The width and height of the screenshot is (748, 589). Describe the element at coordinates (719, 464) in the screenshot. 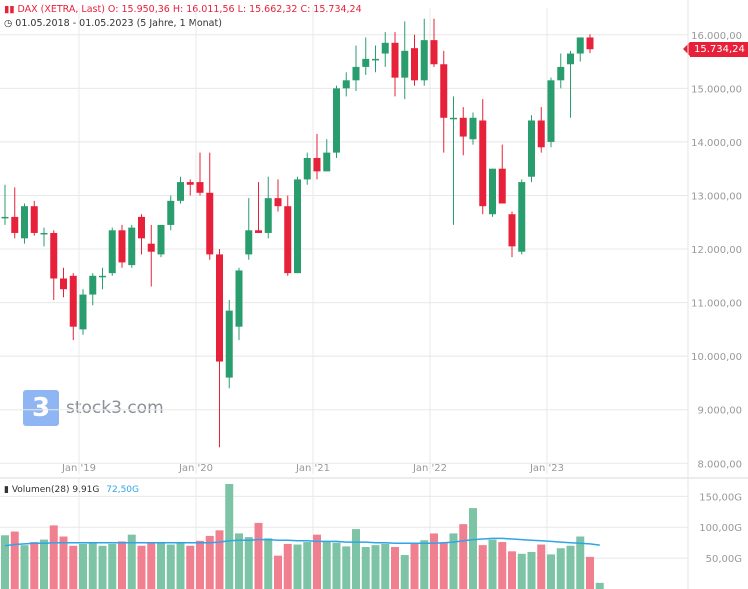

I see `y-tick-label: 8.000,00` at that location.